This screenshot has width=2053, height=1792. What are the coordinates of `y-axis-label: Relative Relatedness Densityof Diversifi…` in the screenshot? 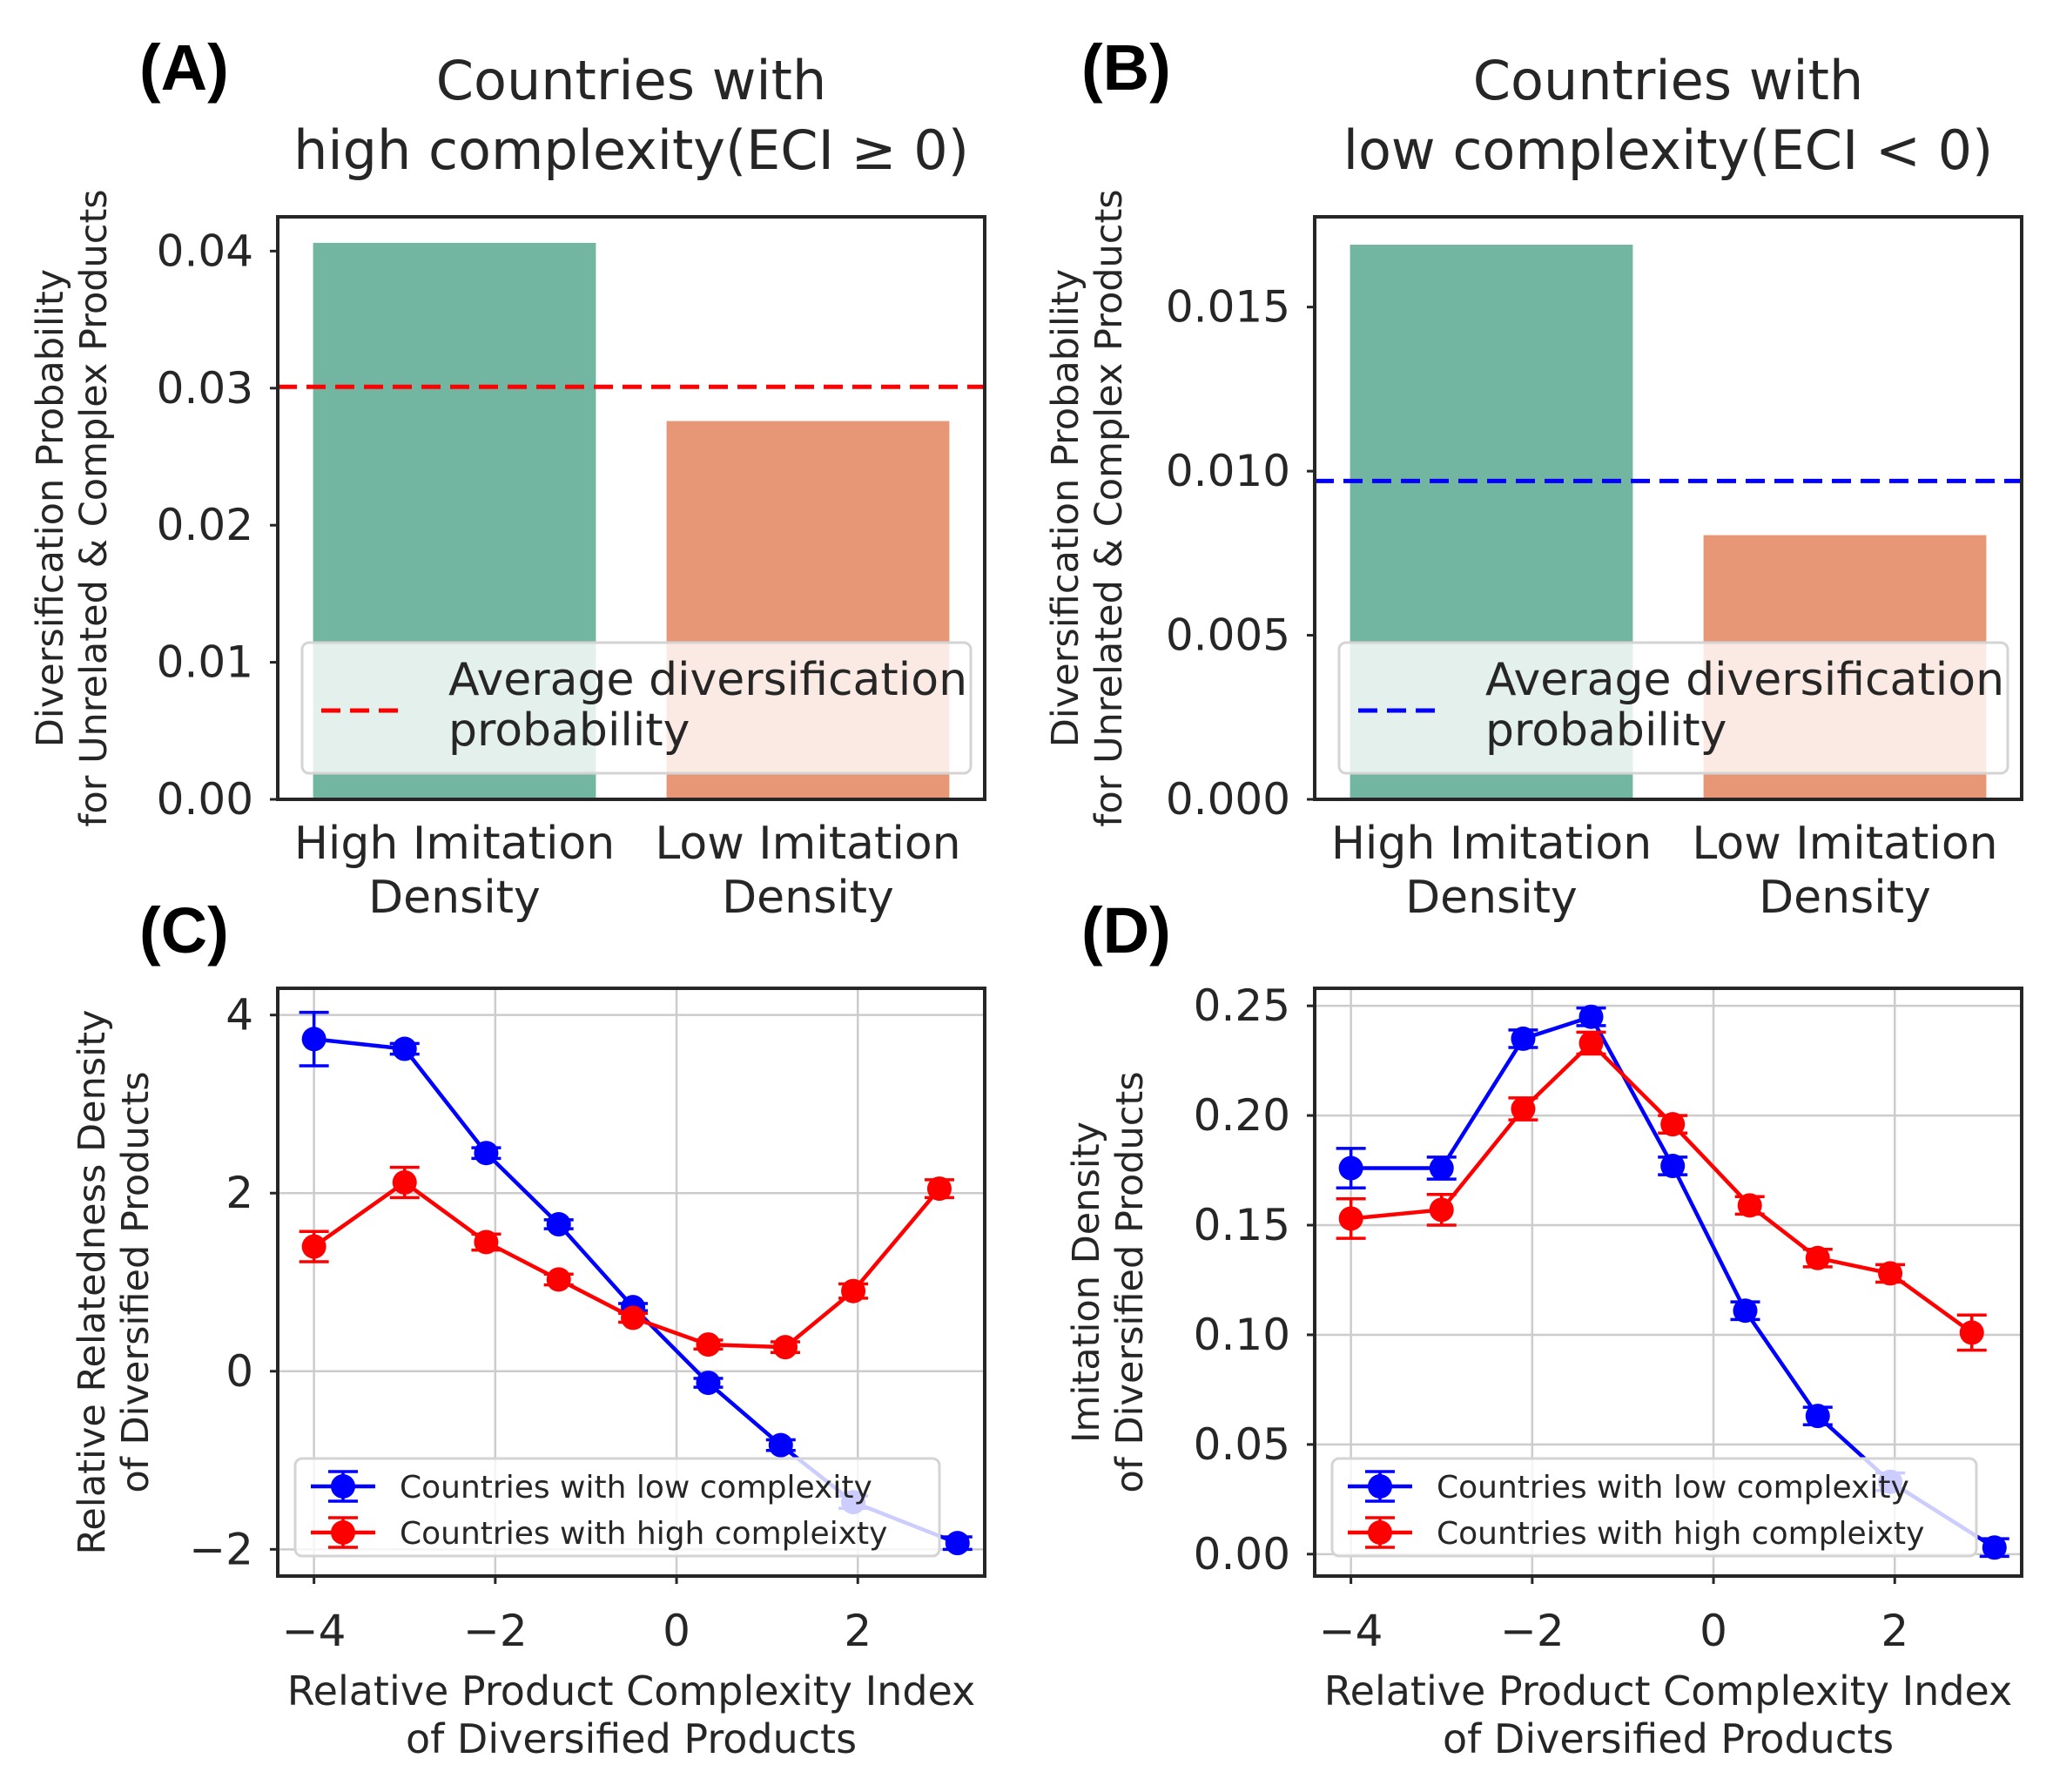 It's located at (114, 1281).